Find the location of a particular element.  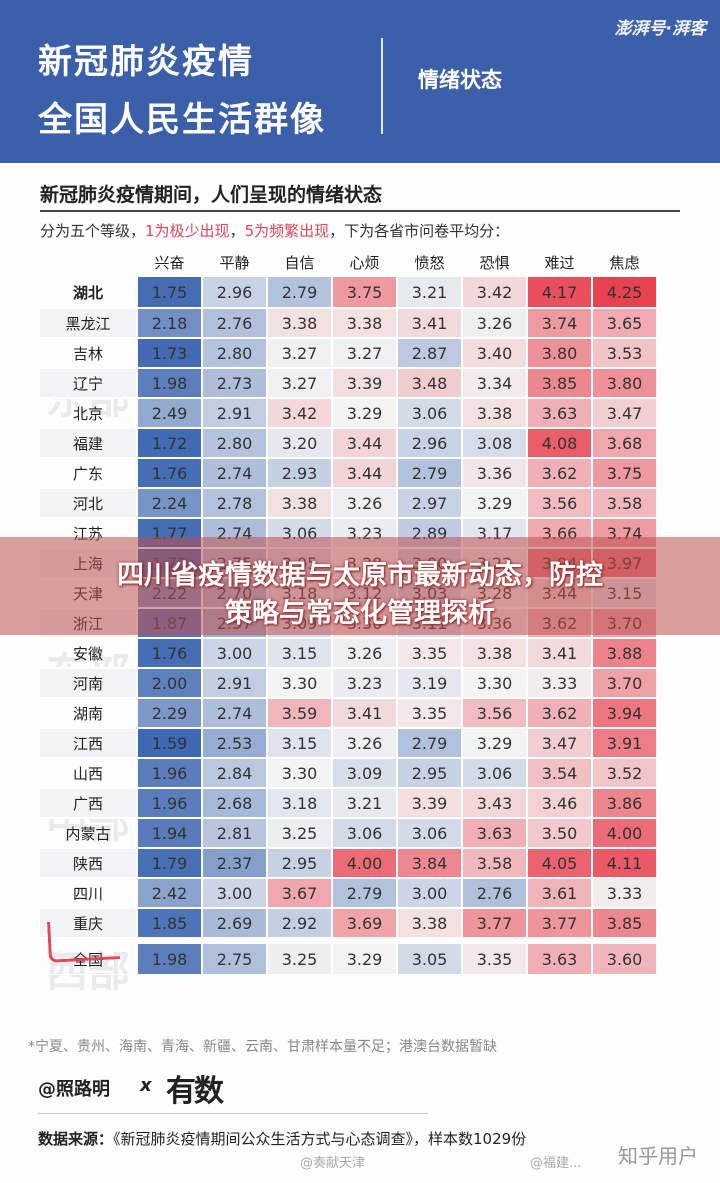

heatmap-cell: 3.65 is located at coordinates (624, 323).